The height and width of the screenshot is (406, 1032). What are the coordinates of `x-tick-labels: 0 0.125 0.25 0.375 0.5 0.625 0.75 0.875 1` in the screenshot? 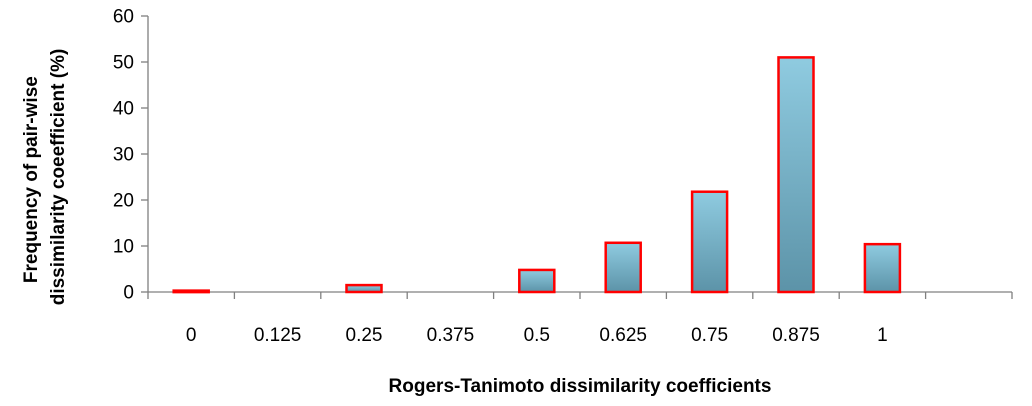 It's located at (537, 335).